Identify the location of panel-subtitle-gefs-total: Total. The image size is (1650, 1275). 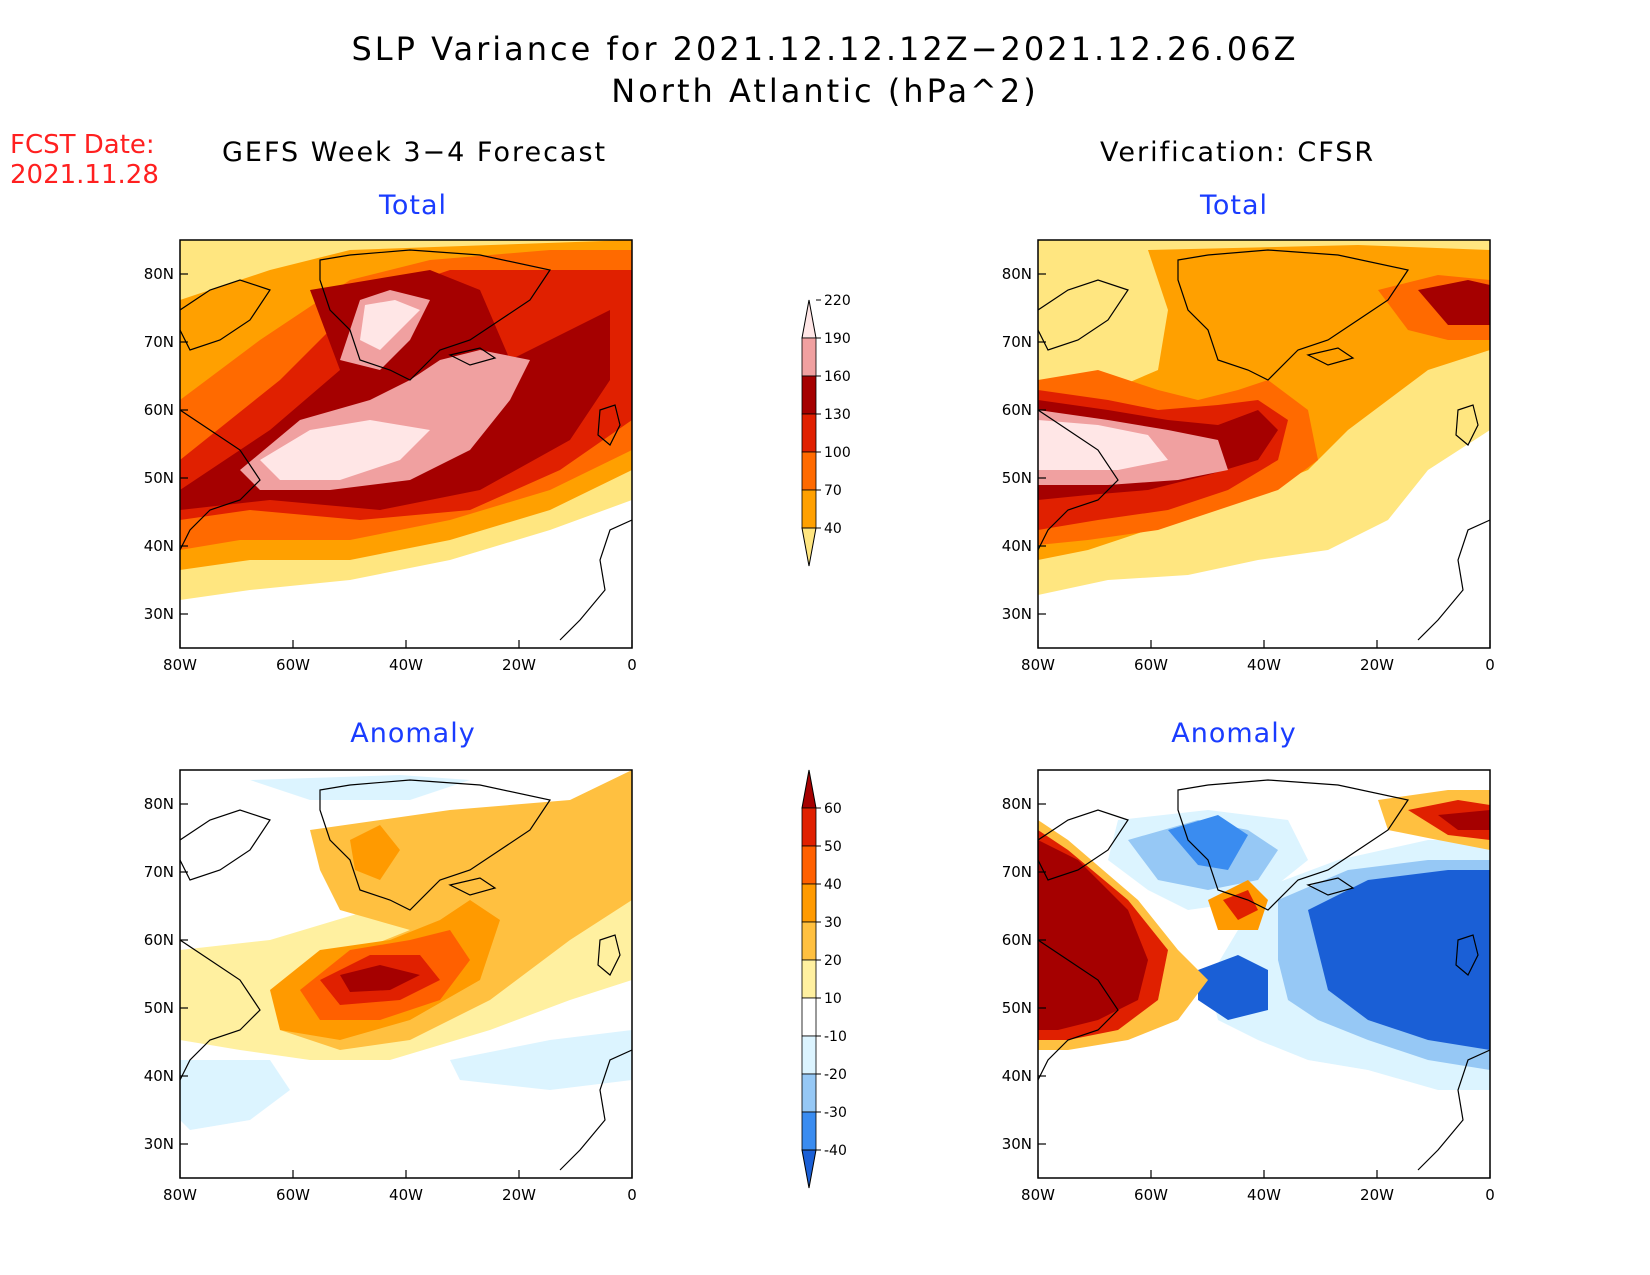
(413, 205).